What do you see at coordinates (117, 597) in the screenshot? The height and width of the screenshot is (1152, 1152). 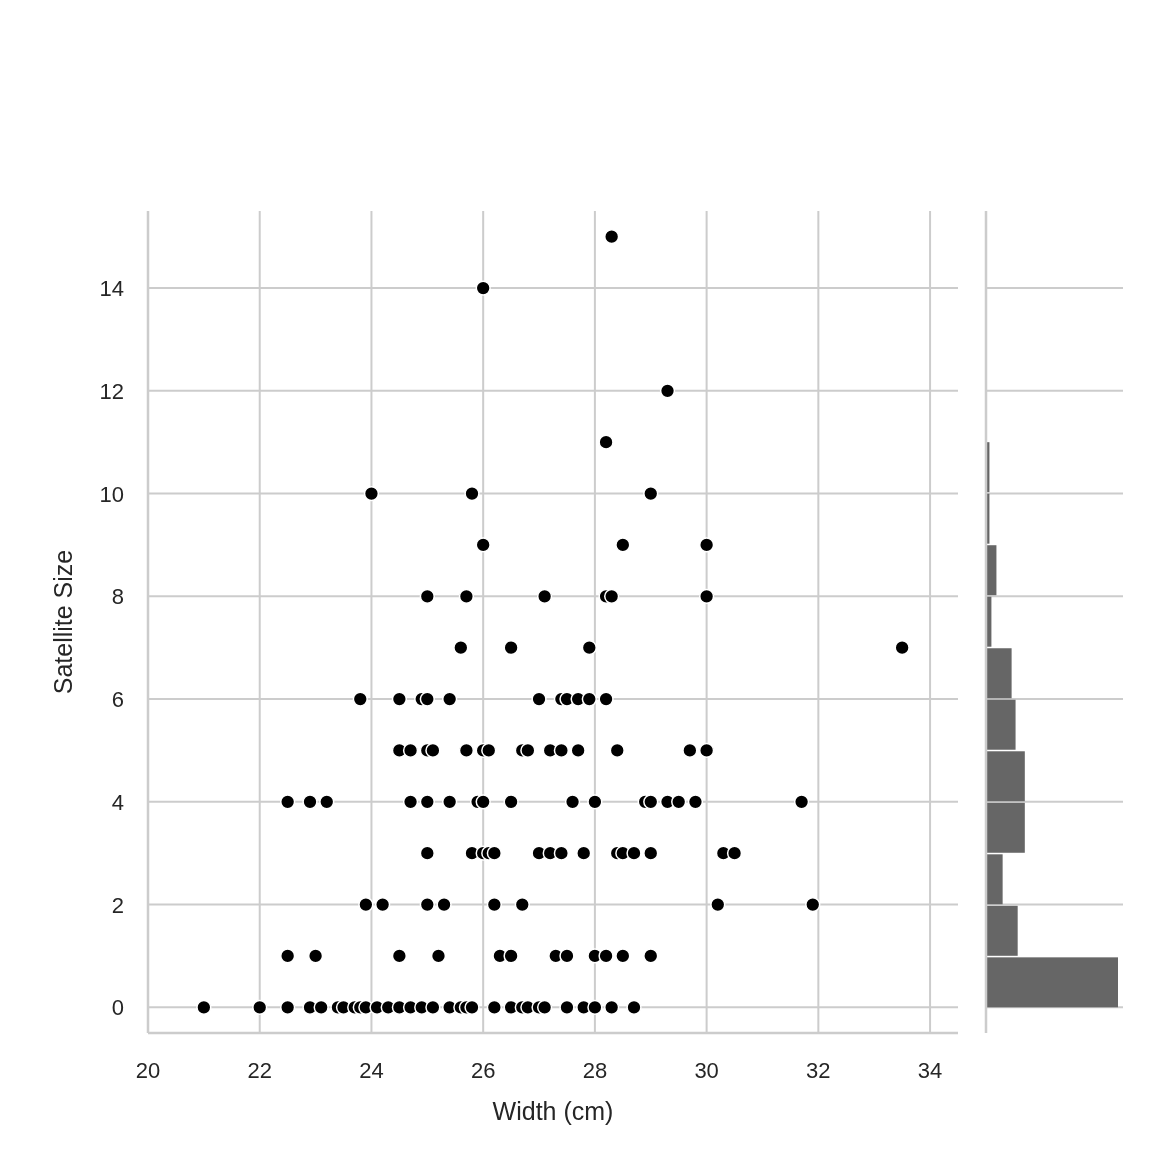 I see `y-tick-label: 8` at bounding box center [117, 597].